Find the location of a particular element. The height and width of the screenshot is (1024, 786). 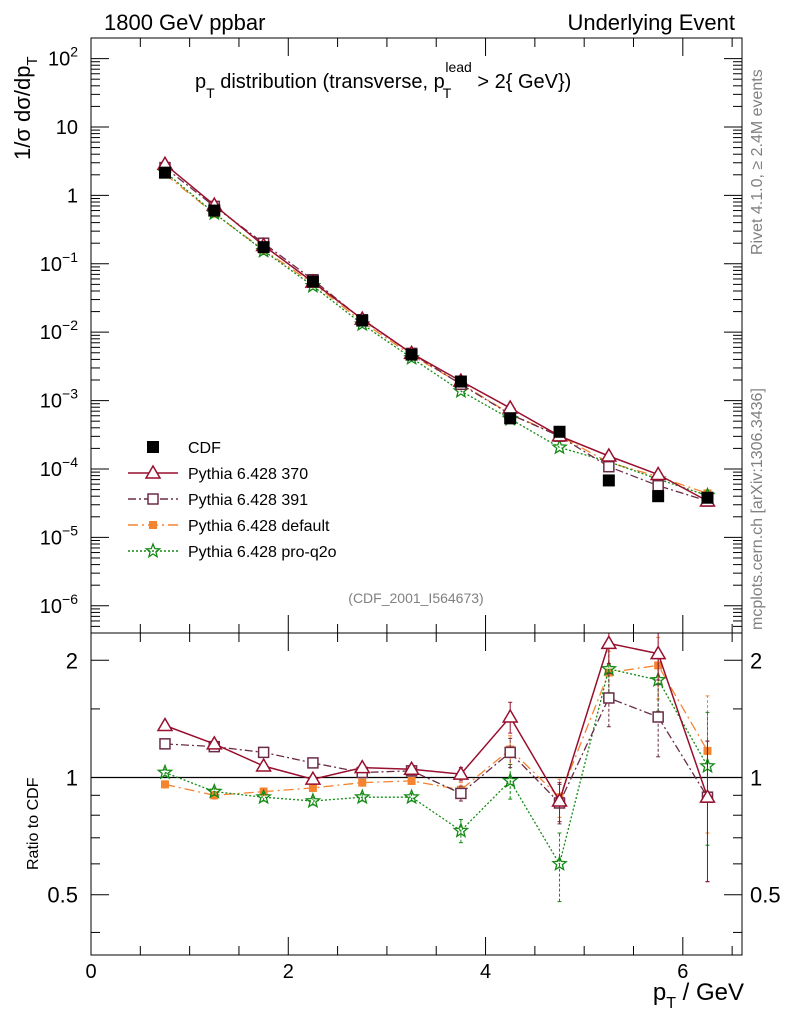

legend-item-pdefault: Pythia 6.428 default is located at coordinates (229, 526).